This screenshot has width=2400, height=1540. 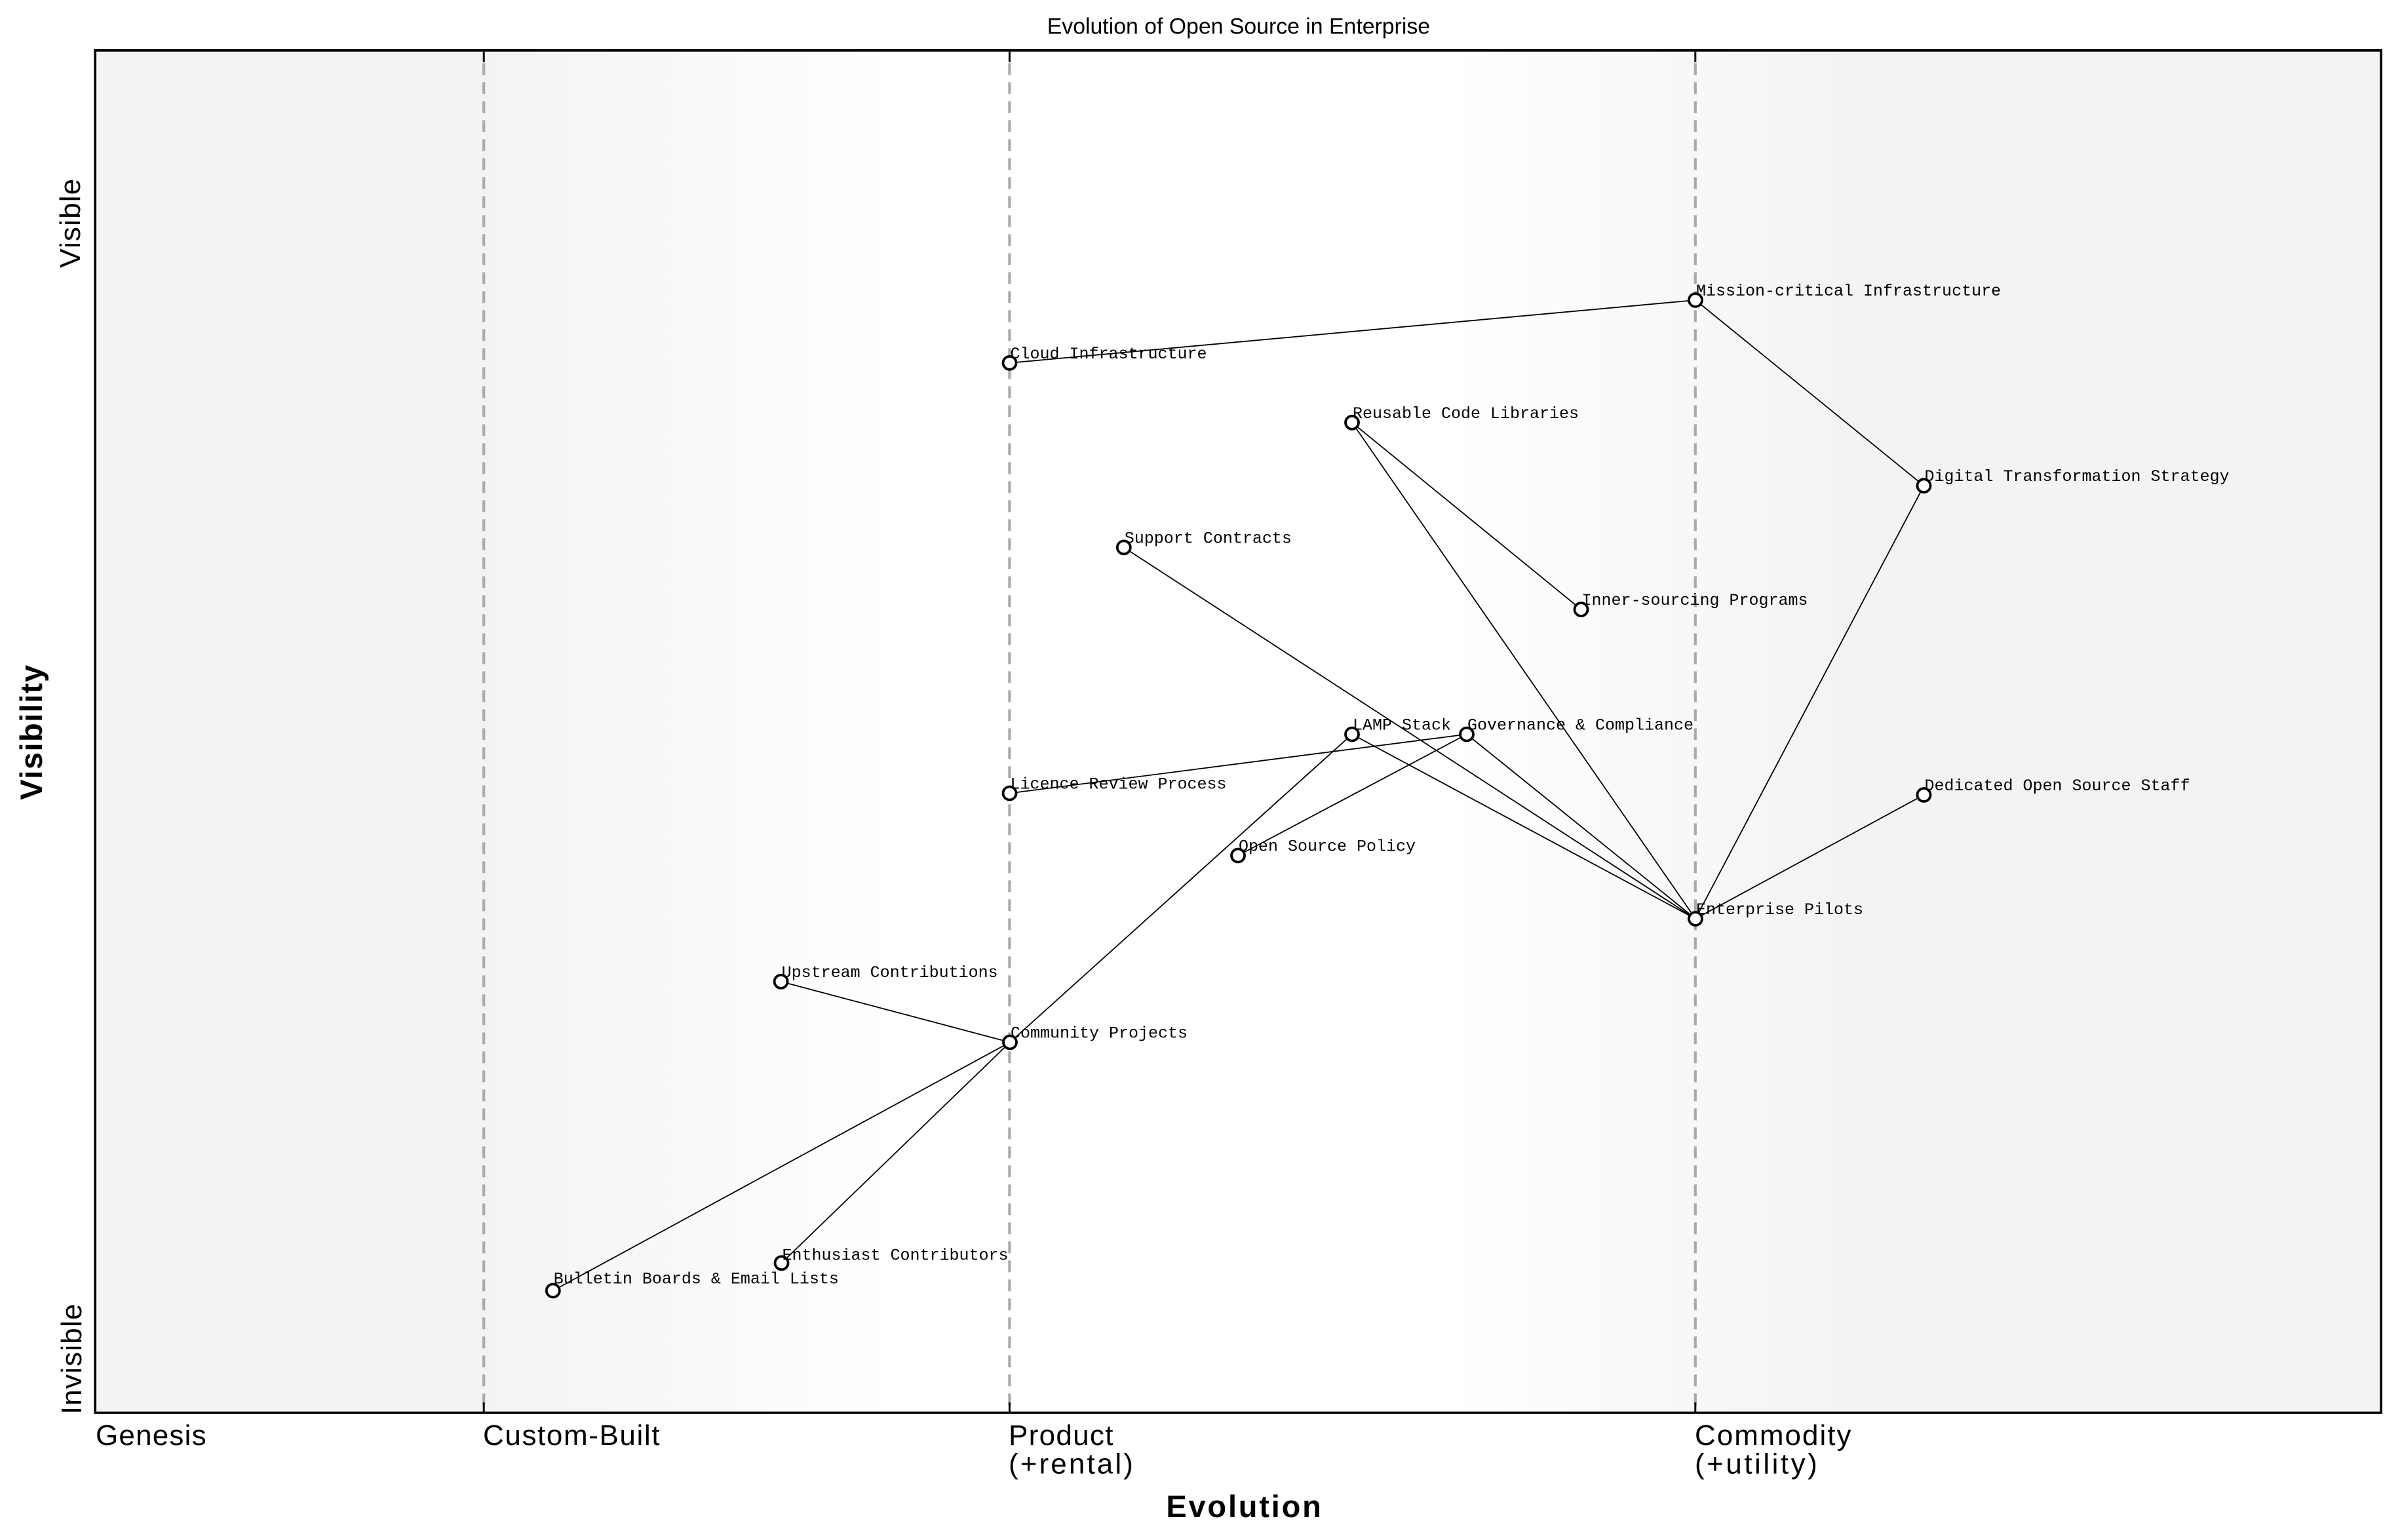 What do you see at coordinates (2077, 476) in the screenshot?
I see `svg-text:Digital Transformation Strateg: Digital Transformation Strategy` at bounding box center [2077, 476].